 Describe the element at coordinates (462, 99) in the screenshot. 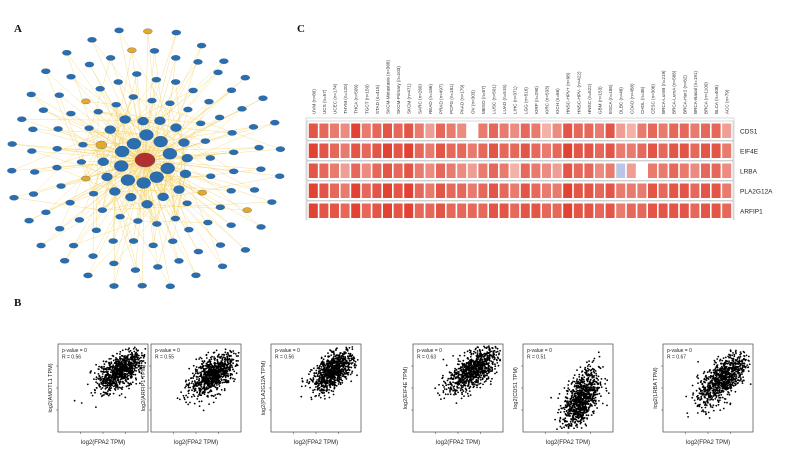

I see `heatmap-column-label: PAAD (n=179)` at that location.